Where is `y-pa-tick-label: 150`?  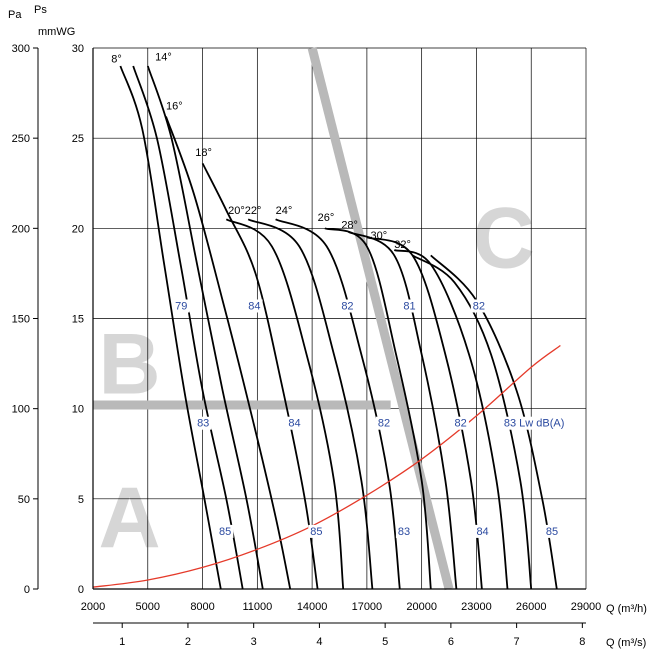 y-pa-tick-label: 150 is located at coordinates (21, 320).